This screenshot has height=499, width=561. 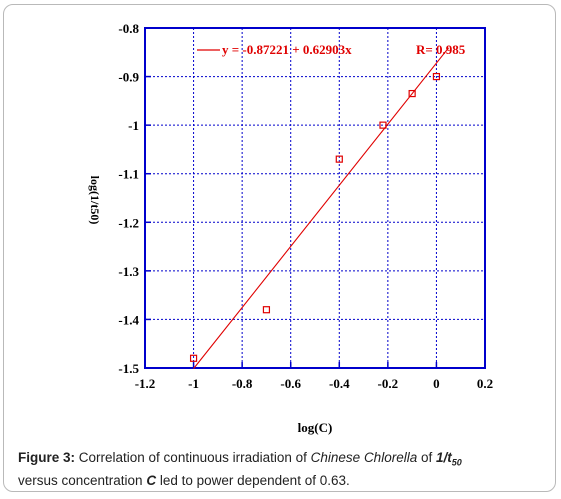 What do you see at coordinates (82, 480) in the screenshot?
I see `caption-text-3: versus concentration` at bounding box center [82, 480].